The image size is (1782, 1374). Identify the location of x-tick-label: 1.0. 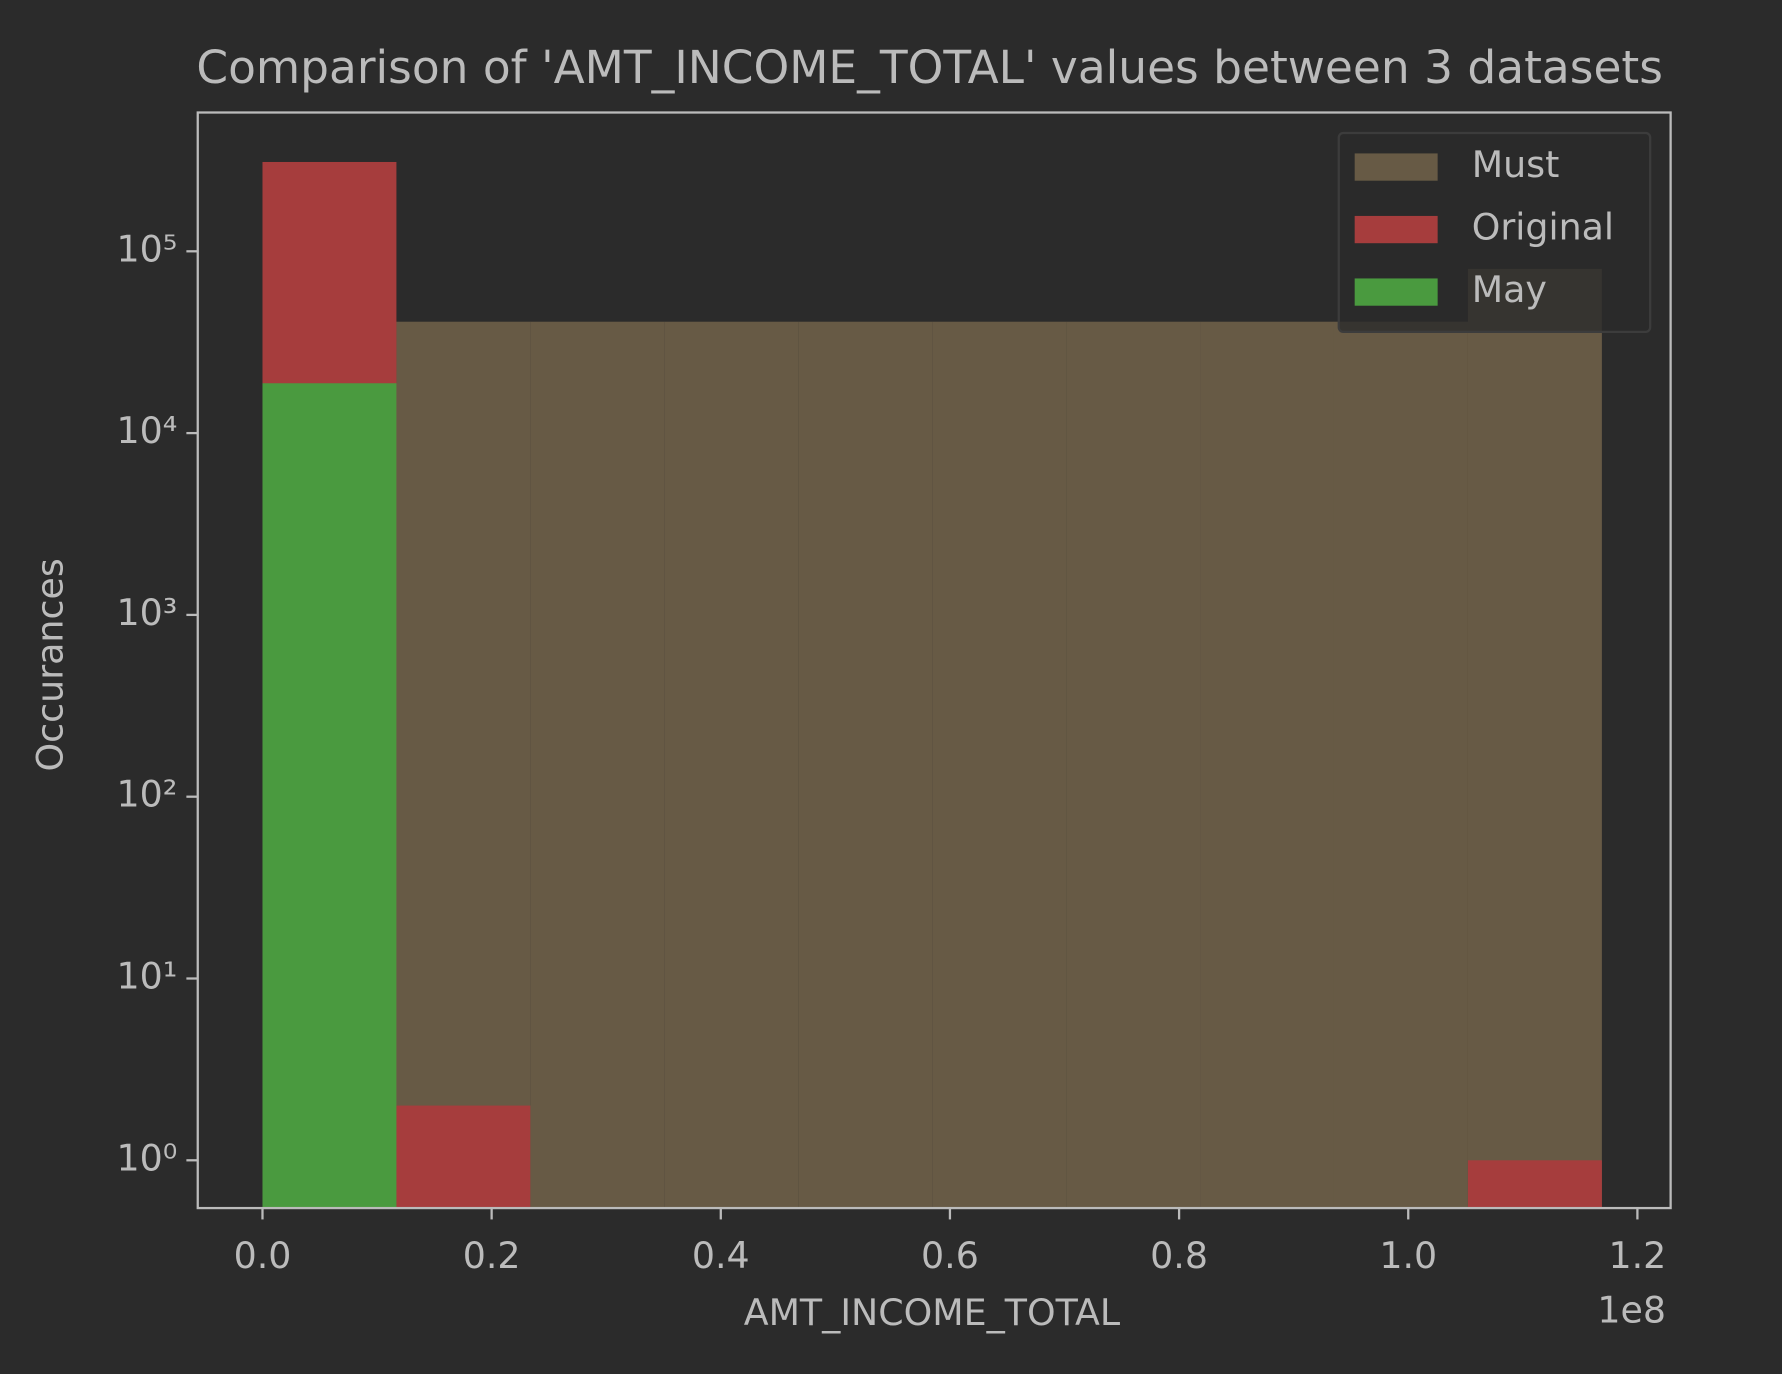
(1408, 1255).